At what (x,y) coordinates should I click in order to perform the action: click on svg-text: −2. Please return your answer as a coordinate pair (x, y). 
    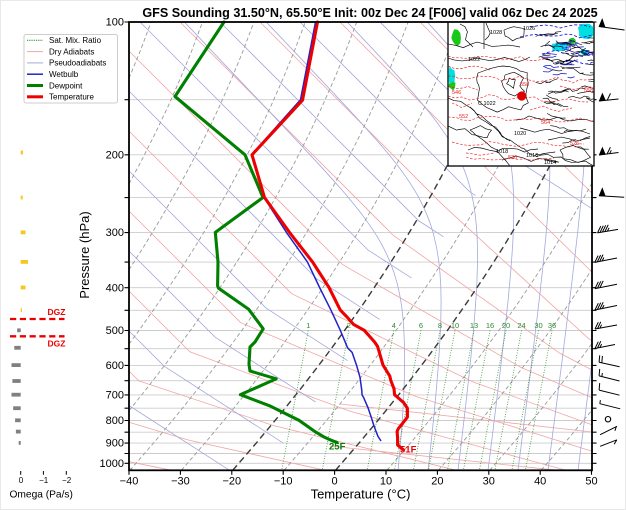
    Looking at the image, I should click on (67, 480).